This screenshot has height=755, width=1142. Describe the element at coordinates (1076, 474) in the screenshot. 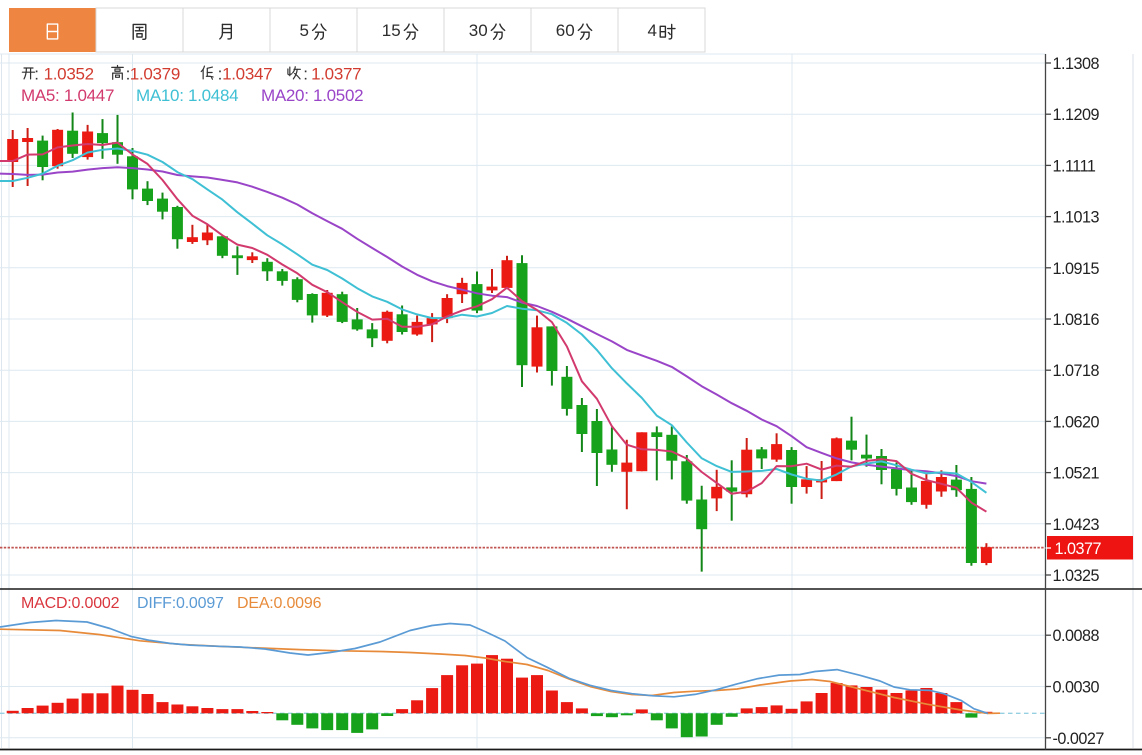

I see `svg-text: 1.0521` at that location.